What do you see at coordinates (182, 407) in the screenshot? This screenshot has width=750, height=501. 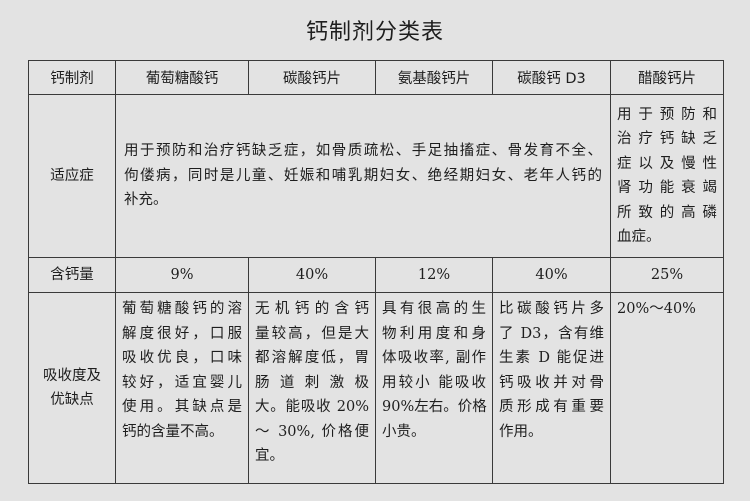 I see `text-line: 使用。其缺点是` at bounding box center [182, 407].